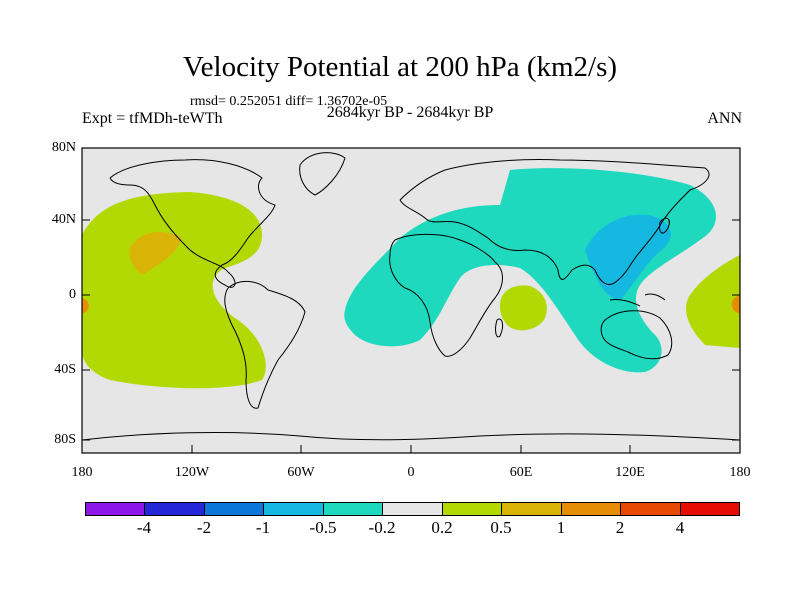  What do you see at coordinates (628, 257) in the screenshot?
I see `negative-anomaly-asia-core` at bounding box center [628, 257].